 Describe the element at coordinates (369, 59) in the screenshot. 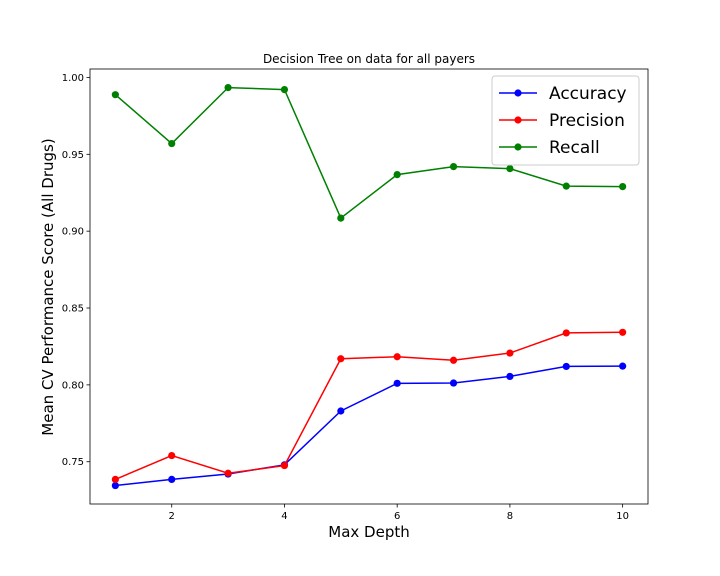

I see `chart-title: Decision Tree on data for all payers` at that location.